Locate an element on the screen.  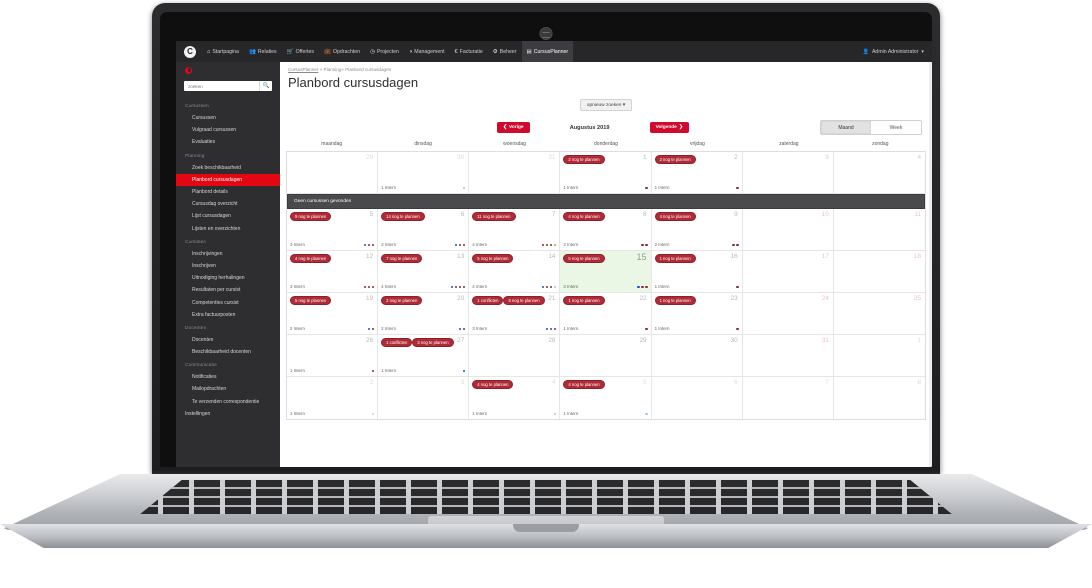
sidebar-item-inschrijven: Inschrijven is located at coordinates (204, 265).